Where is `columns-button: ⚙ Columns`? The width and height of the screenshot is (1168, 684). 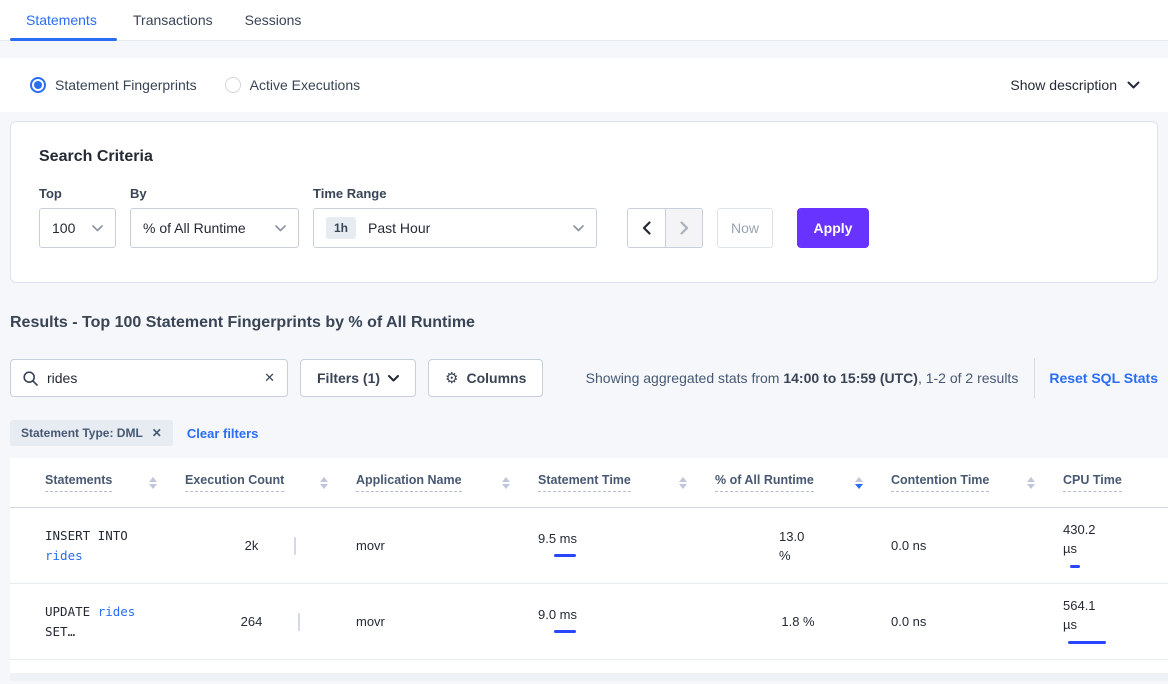
columns-button: ⚙ Columns is located at coordinates (486, 378).